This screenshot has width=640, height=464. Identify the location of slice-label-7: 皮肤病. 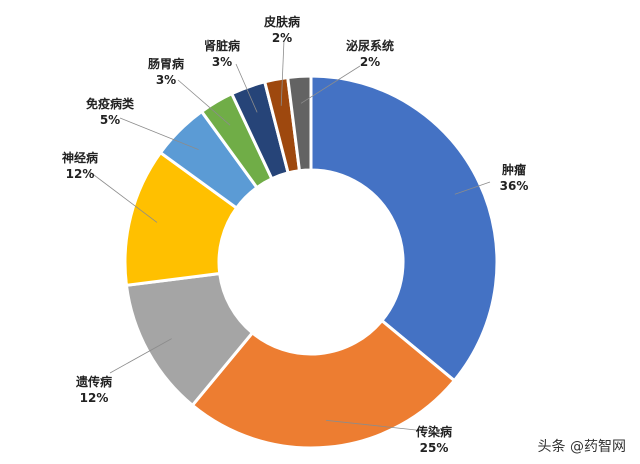
(281, 21).